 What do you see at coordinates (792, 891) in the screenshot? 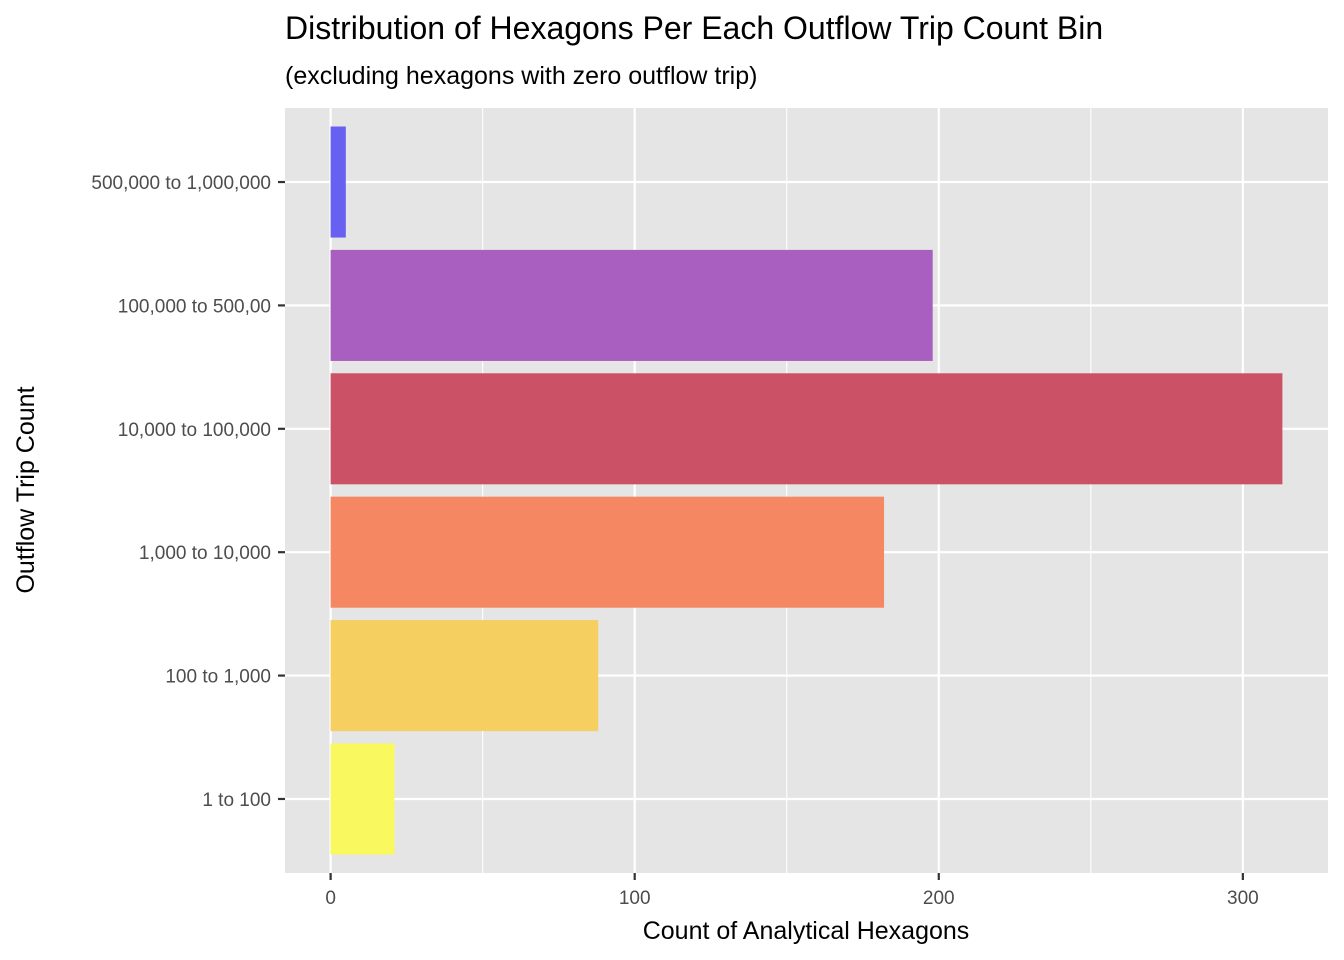
I see `x-axis: 0 100 200 300` at bounding box center [792, 891].